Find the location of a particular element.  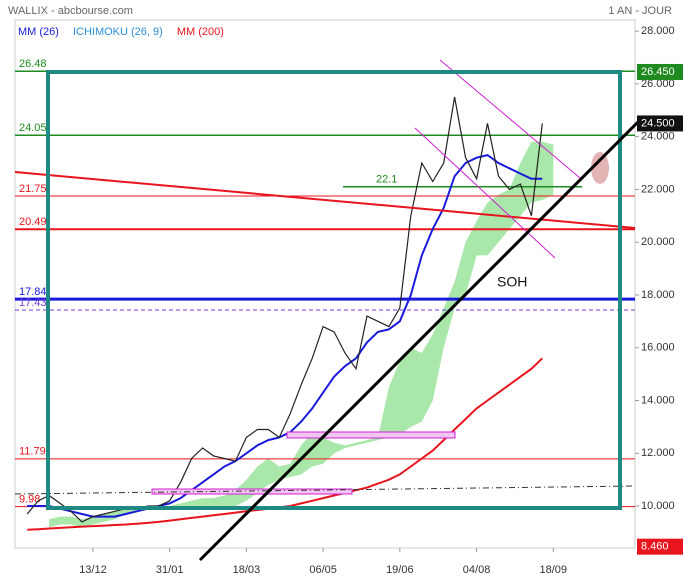

level-label: 17.43 is located at coordinates (33, 303).